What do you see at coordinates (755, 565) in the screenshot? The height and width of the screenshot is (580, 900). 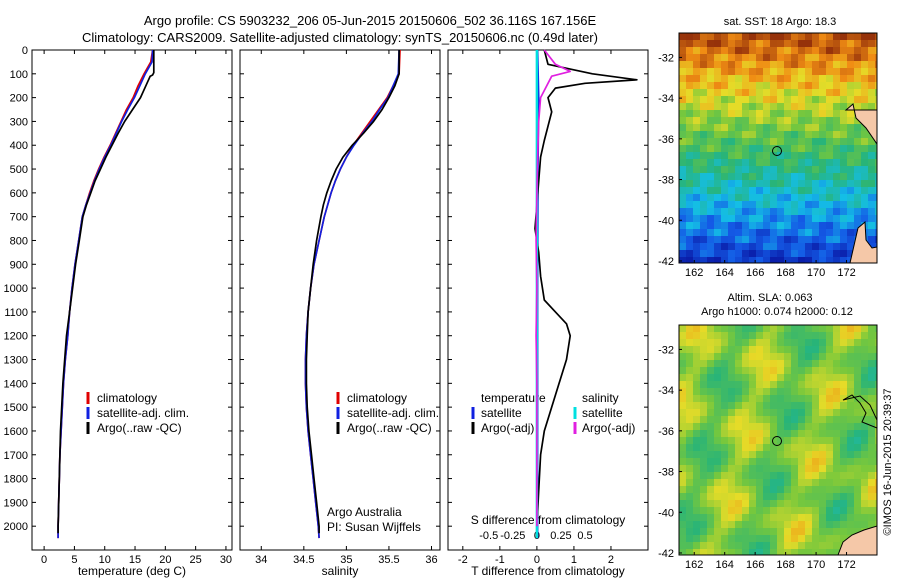 I see `map-lon-tick-label: 166` at bounding box center [755, 565].